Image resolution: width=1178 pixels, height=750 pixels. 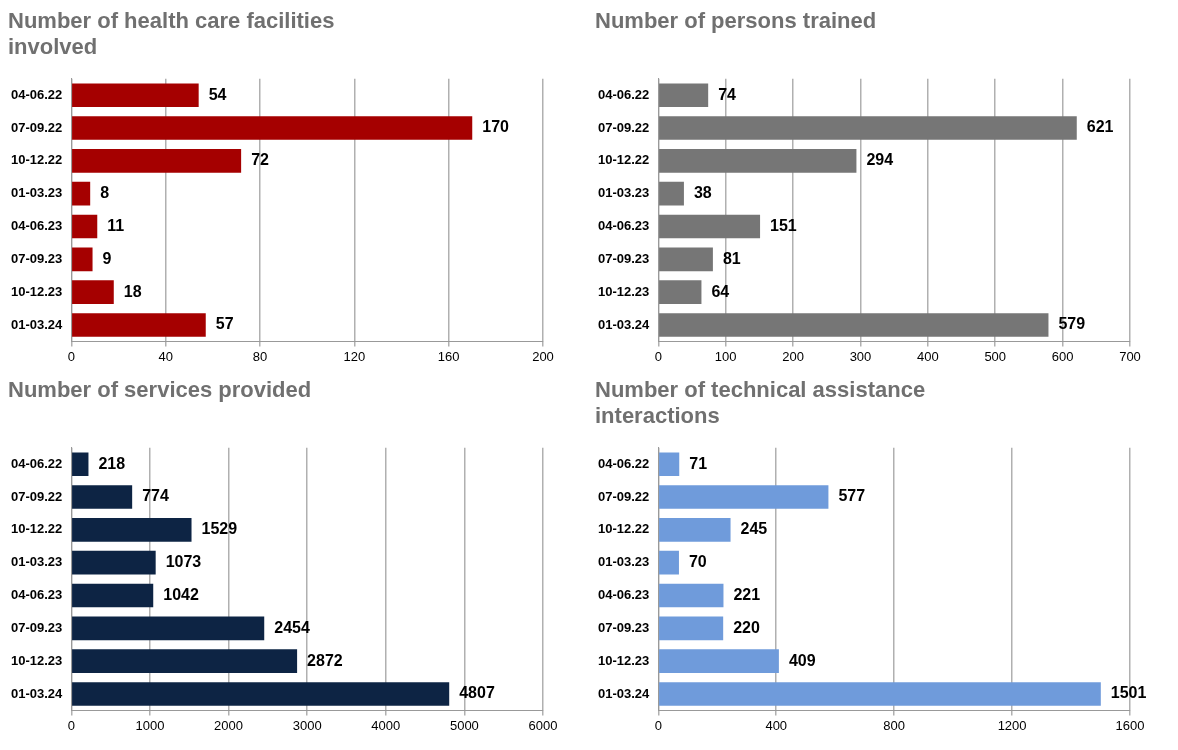 What do you see at coordinates (155, 496) in the screenshot?
I see `data-label: 774` at bounding box center [155, 496].